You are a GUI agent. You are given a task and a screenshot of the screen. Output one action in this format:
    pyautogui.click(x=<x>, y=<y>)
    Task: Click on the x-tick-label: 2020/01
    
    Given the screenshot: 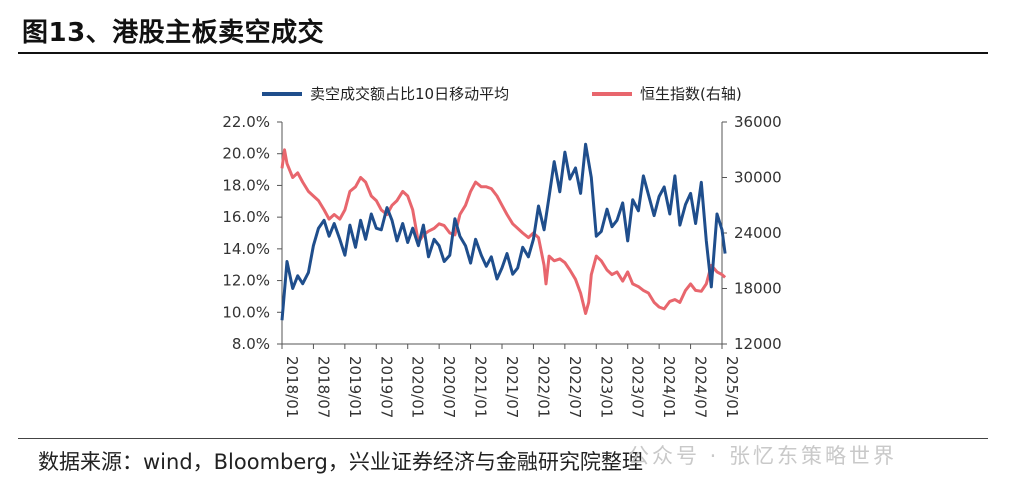 What is the action you would take?
    pyautogui.click(x=418, y=387)
    